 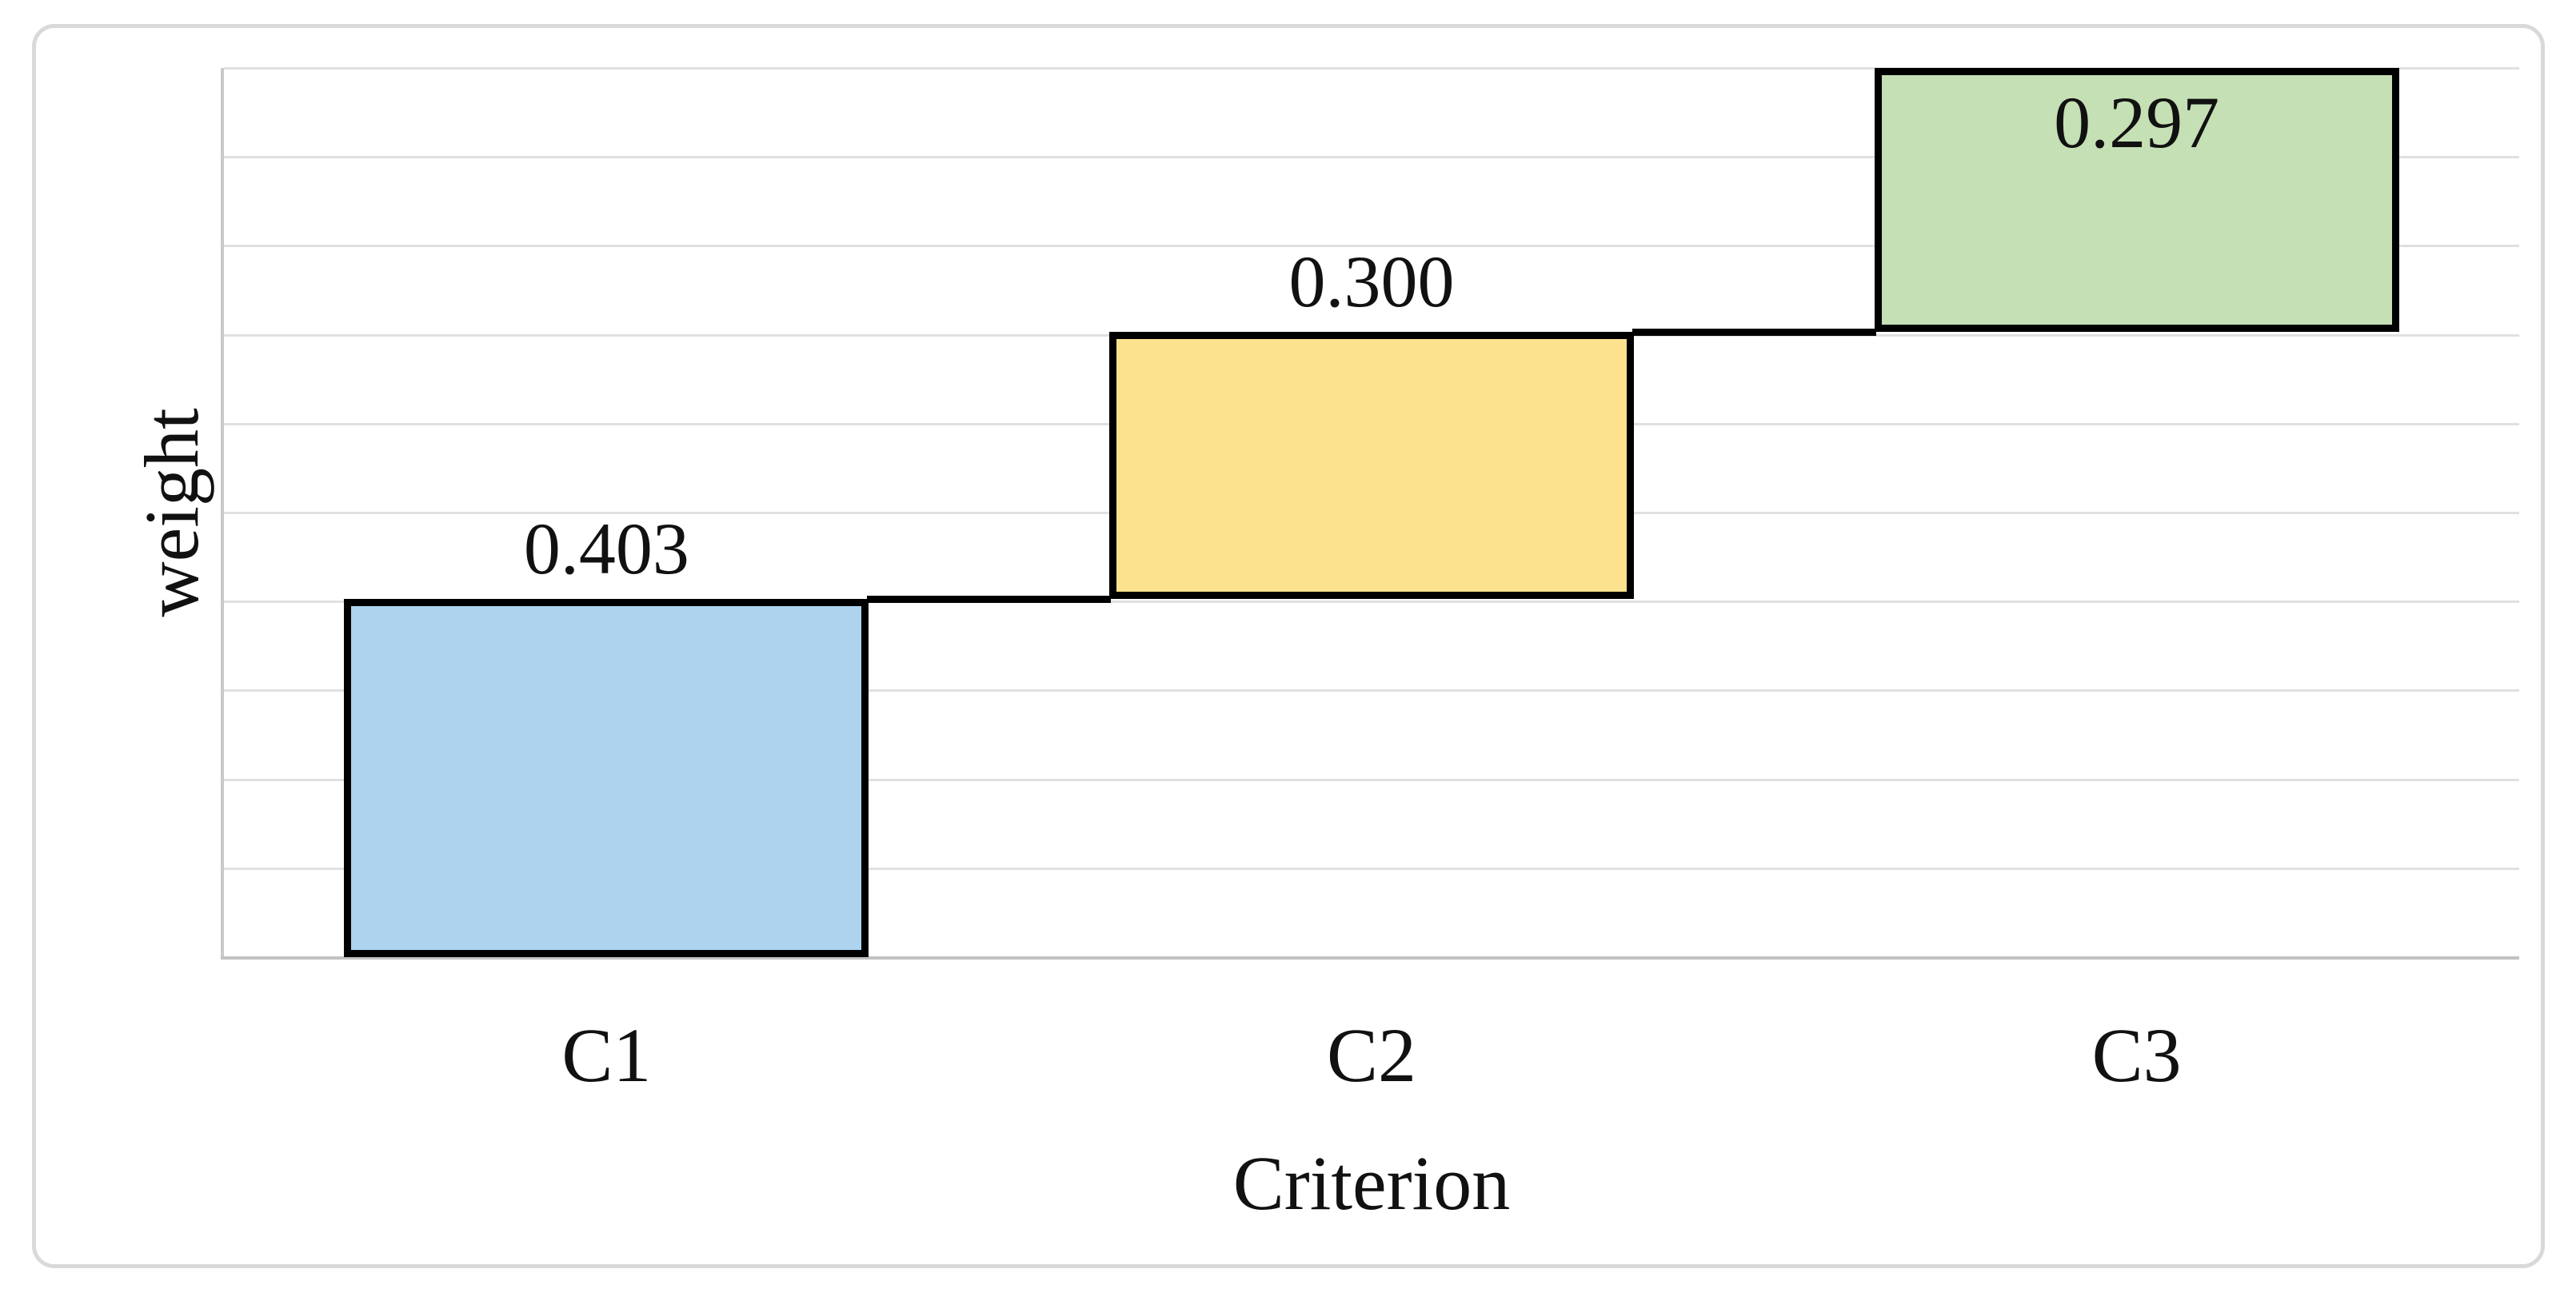 I want to click on bar-c3, so click(x=2137, y=201).